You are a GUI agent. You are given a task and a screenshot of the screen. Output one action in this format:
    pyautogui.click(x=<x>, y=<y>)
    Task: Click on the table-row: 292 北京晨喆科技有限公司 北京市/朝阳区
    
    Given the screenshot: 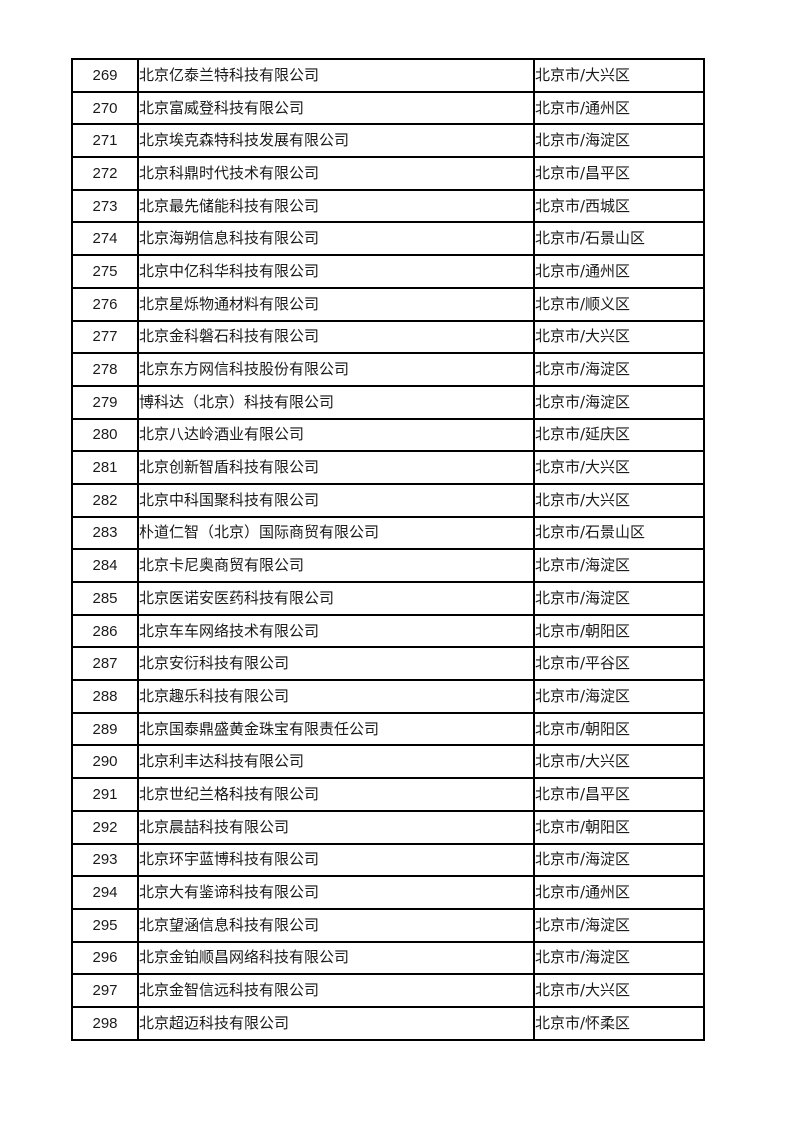 What is the action you would take?
    pyautogui.click(x=388, y=827)
    